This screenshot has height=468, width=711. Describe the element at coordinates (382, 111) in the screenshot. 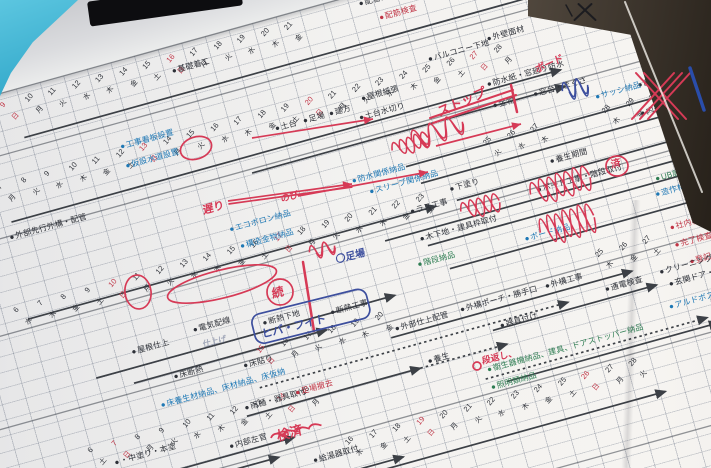

I see `task-label: ●土台水切り` at that location.